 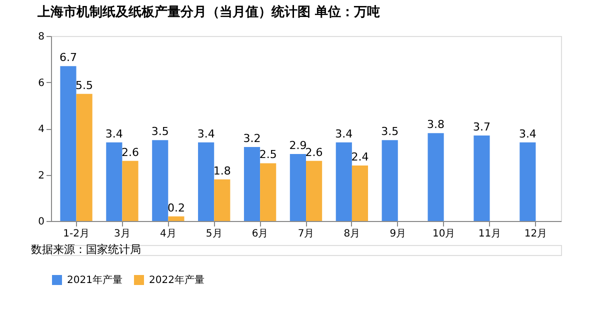 I want to click on x-tick-label: 12月, so click(x=536, y=234).